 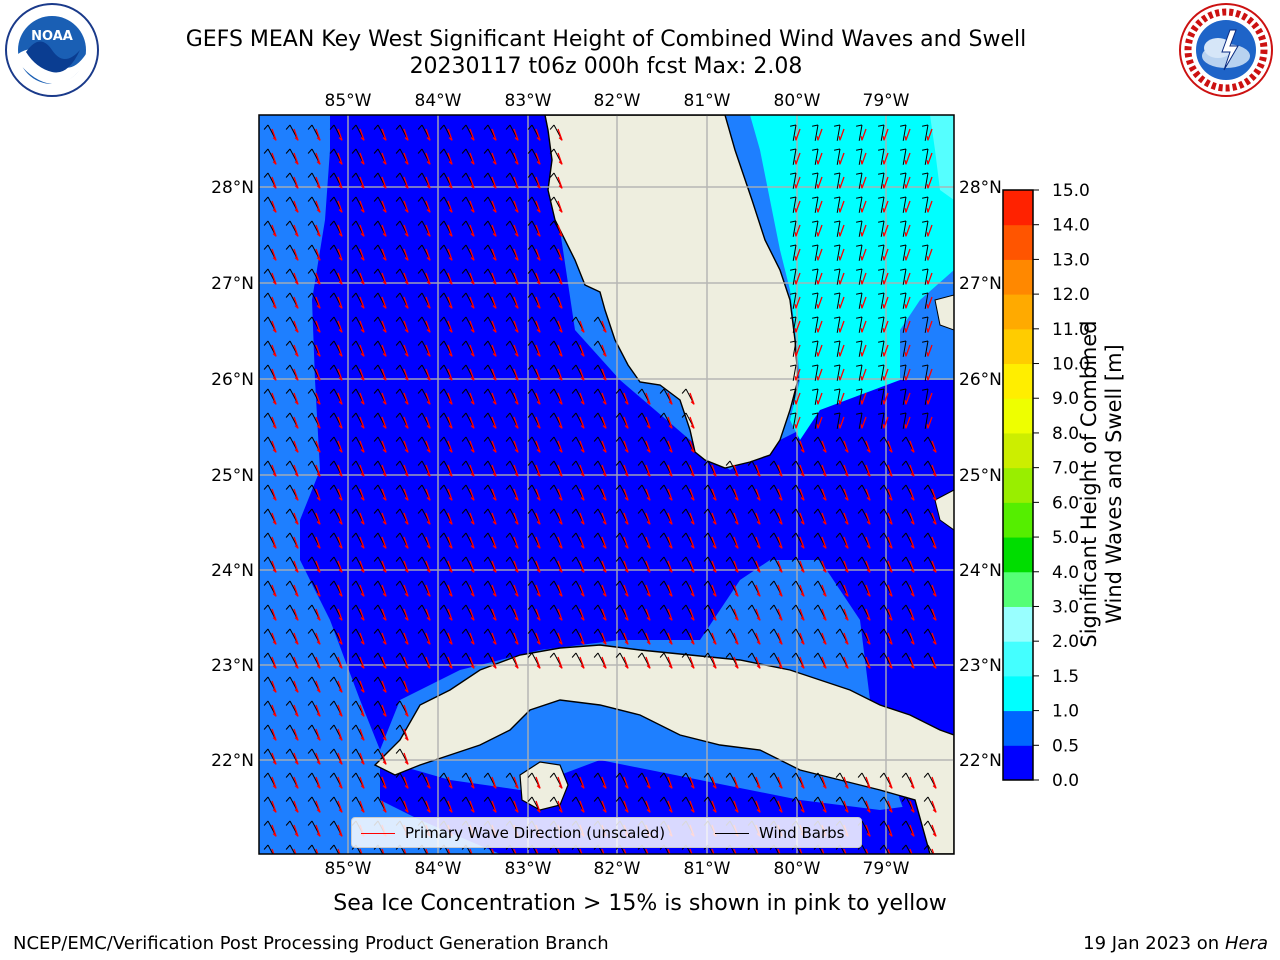 What do you see at coordinates (1071, 260) in the screenshot?
I see `colorbar-tick-label: 13.0` at bounding box center [1071, 260].